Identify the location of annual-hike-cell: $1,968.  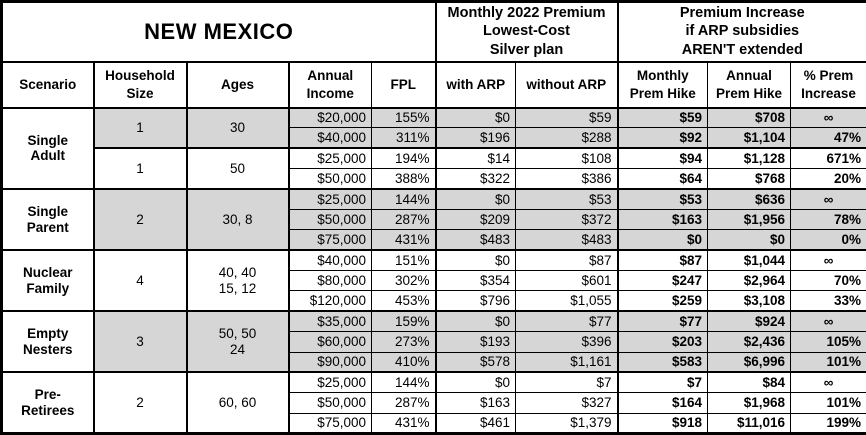
(749, 403).